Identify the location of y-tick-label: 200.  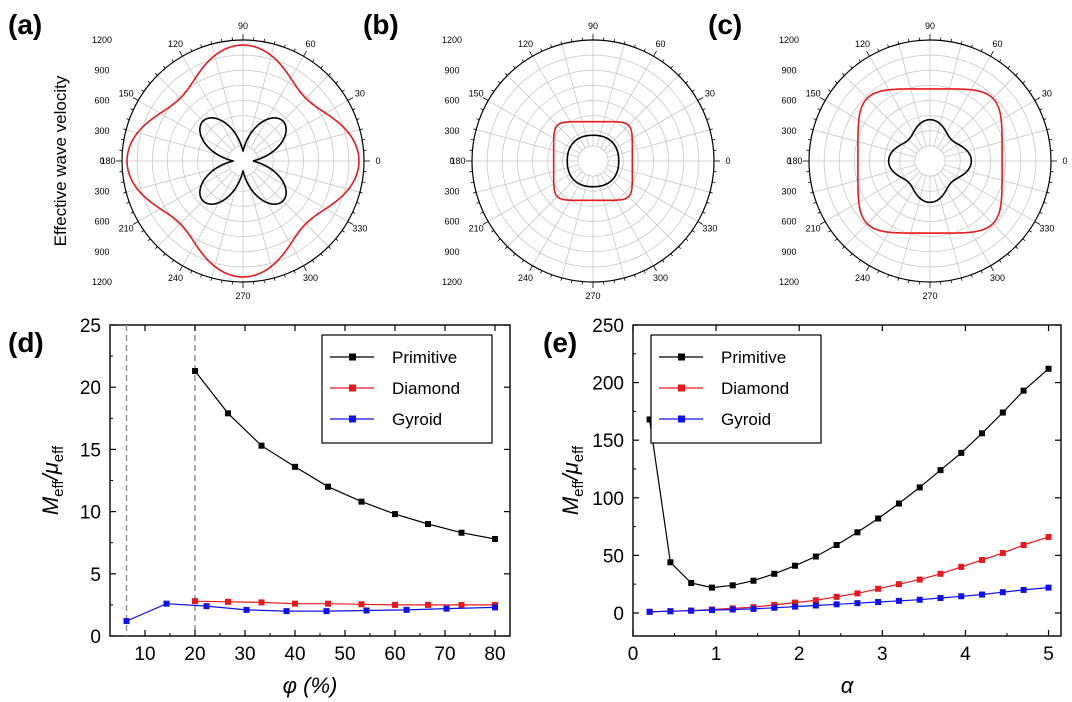
(608, 384).